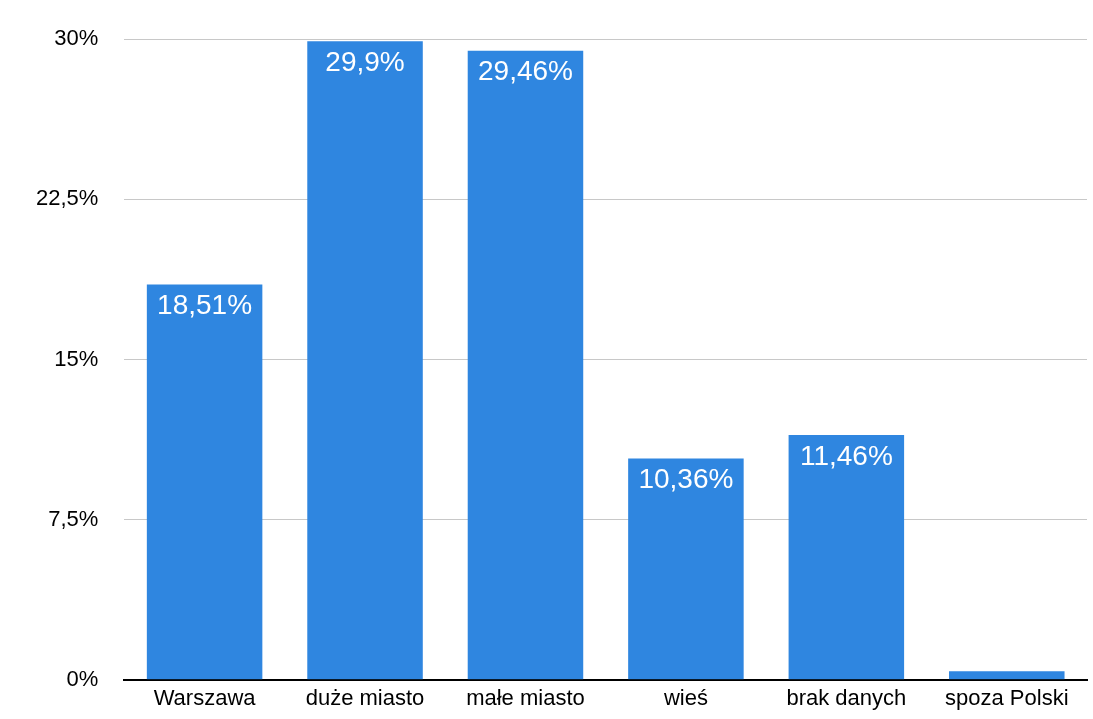 Image resolution: width=1093 pixels, height=719 pixels. Describe the element at coordinates (525, 698) in the screenshot. I see `x-tick-label: małe miasto` at that location.